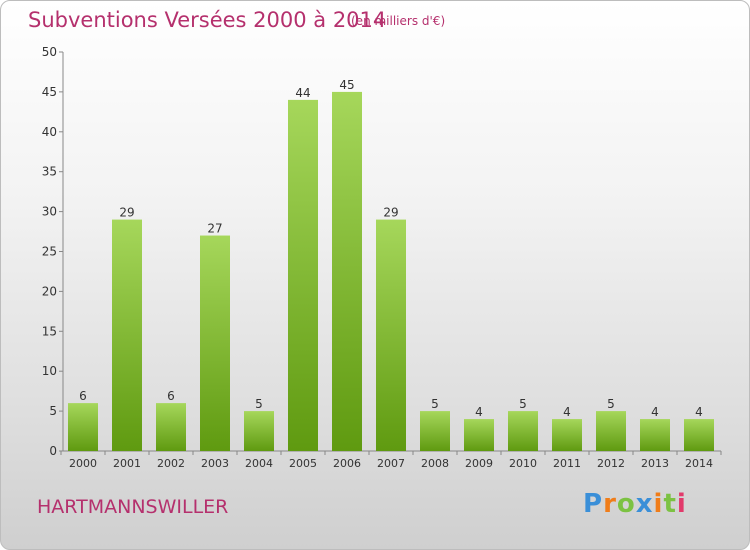  Describe the element at coordinates (49, 291) in the screenshot. I see `y-tick-label: 20` at that location.